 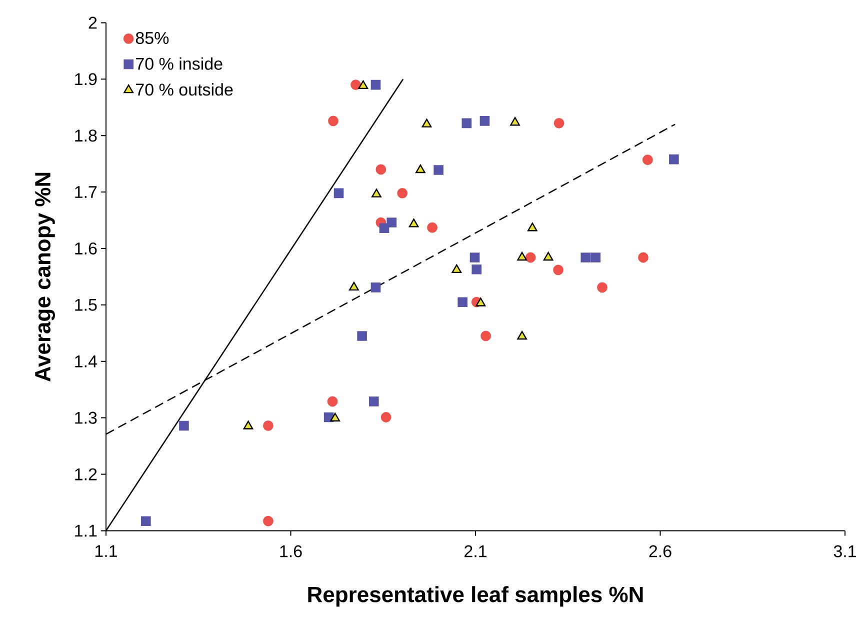 What do you see at coordinates (86, 79) in the screenshot?
I see `y-tick-label: 1.9` at bounding box center [86, 79].